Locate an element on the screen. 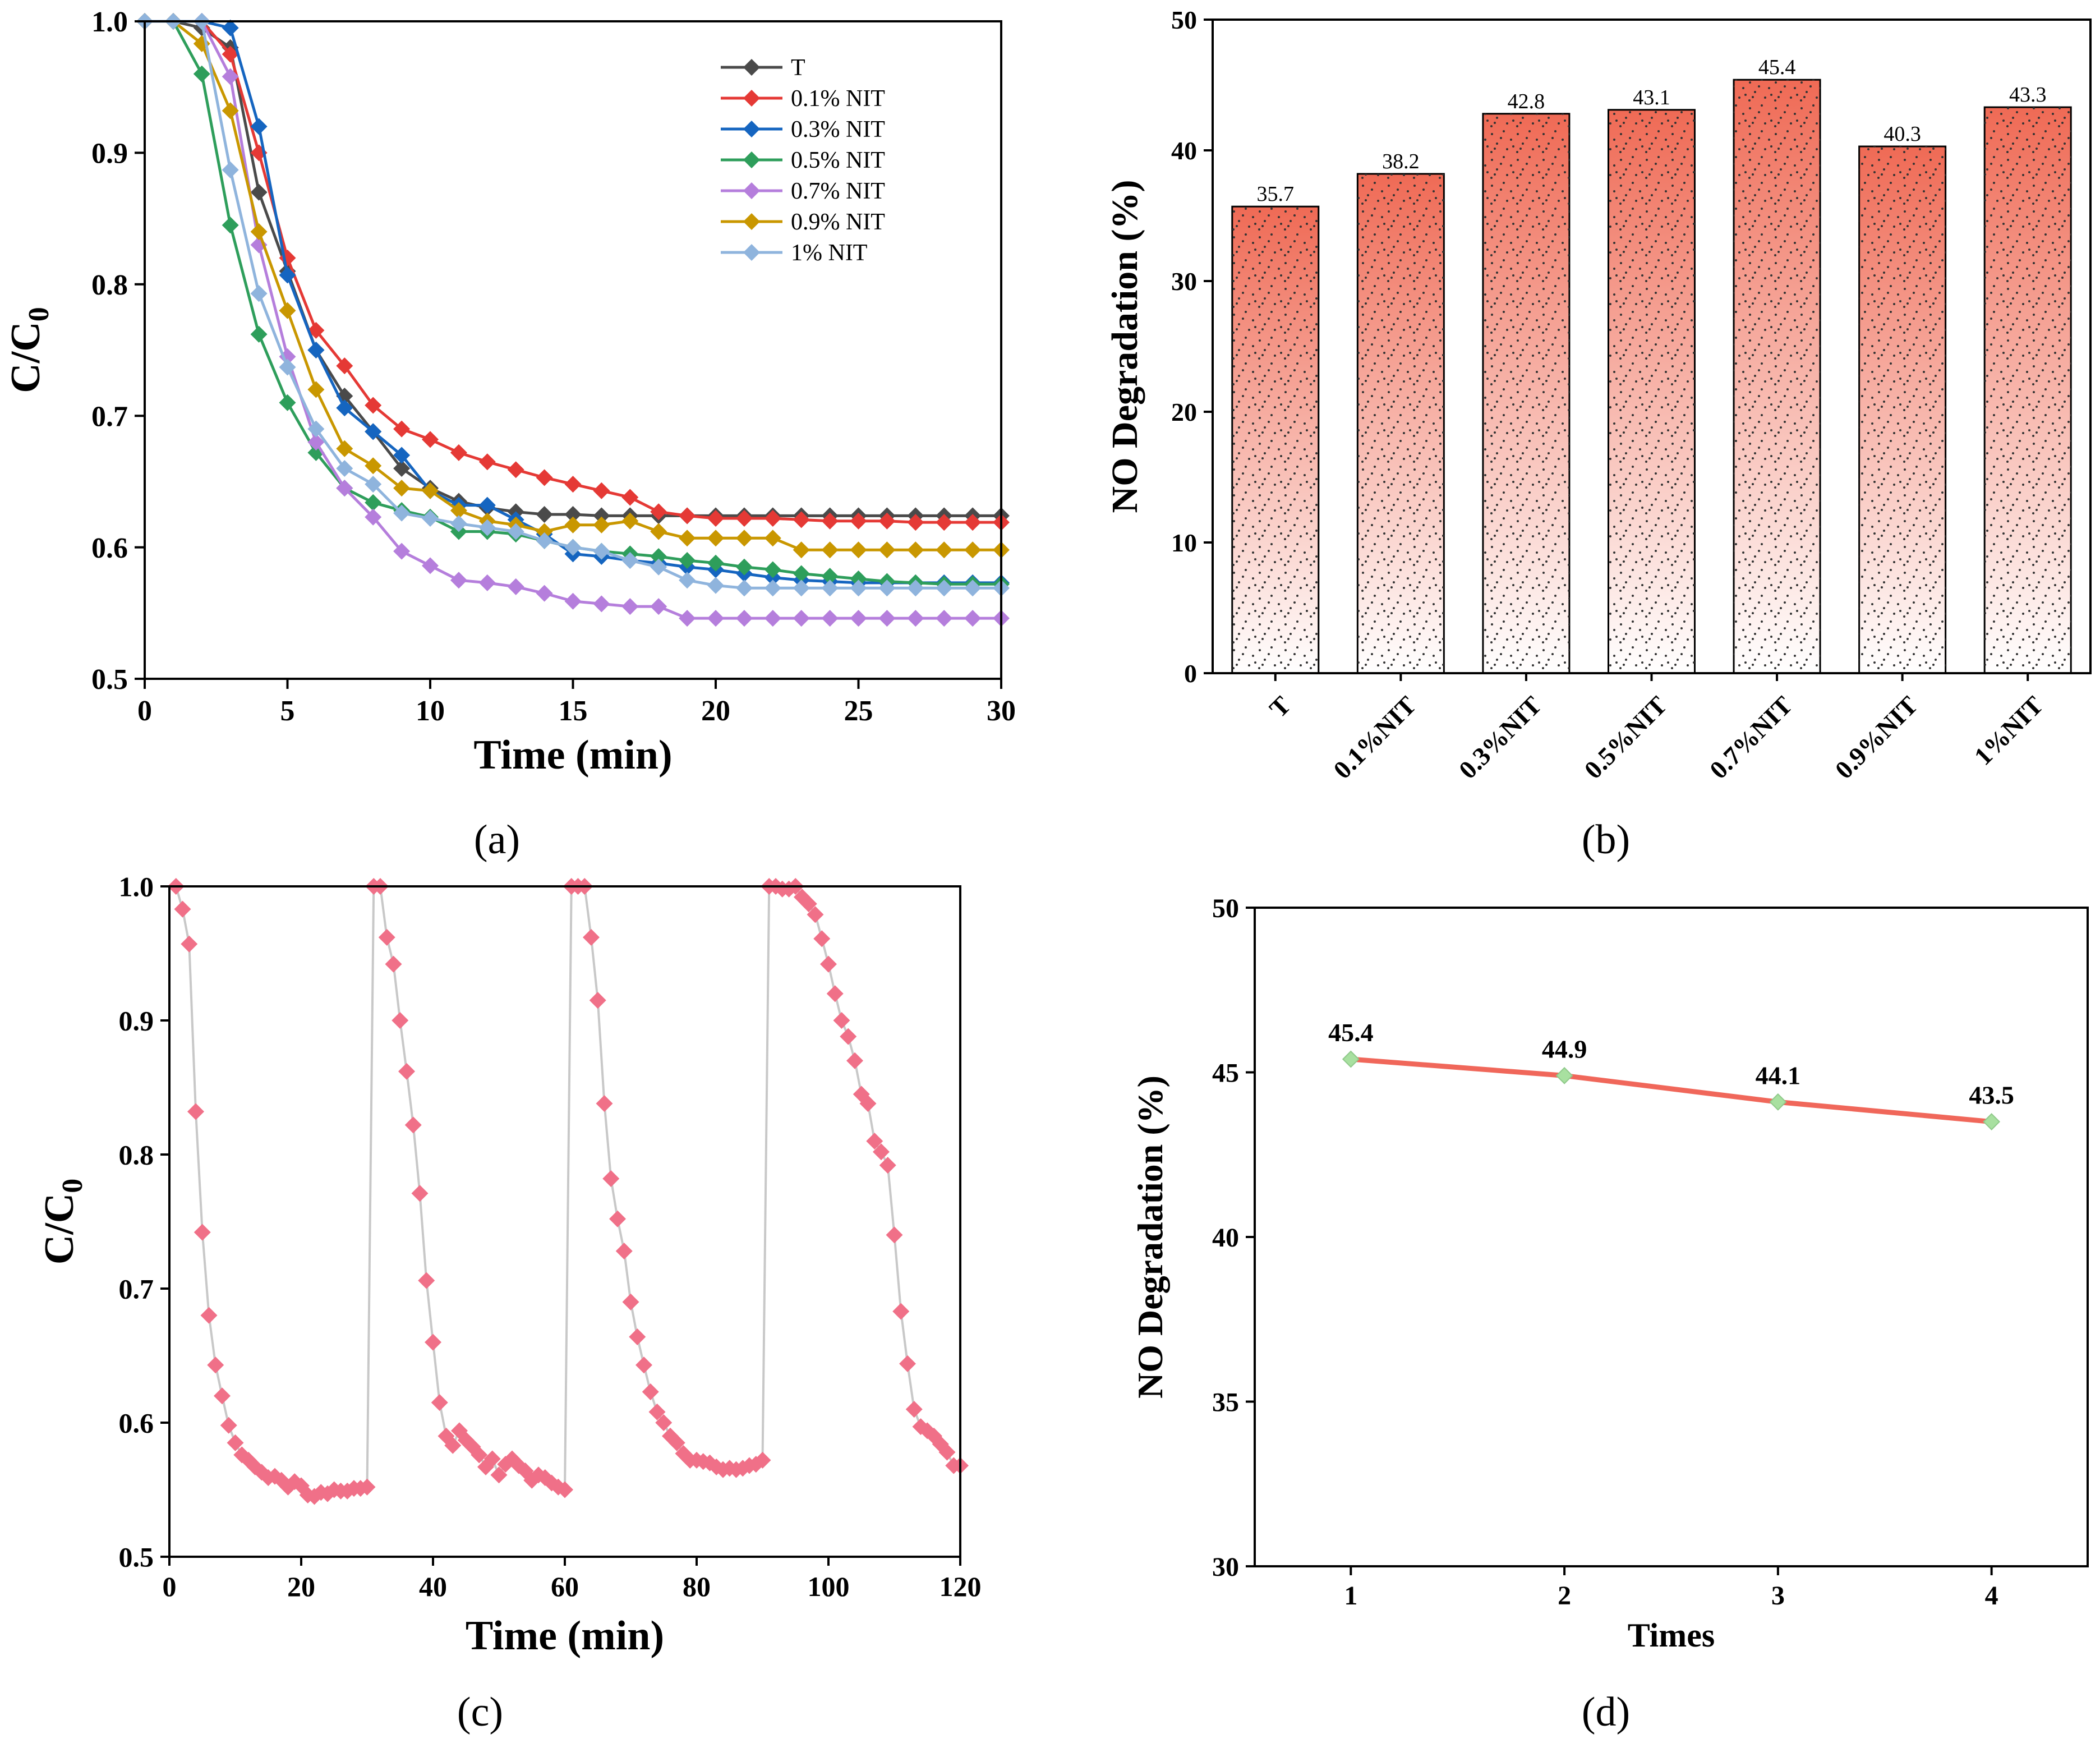 The image size is (2100, 1743). series-1-nit is located at coordinates (573, 305).